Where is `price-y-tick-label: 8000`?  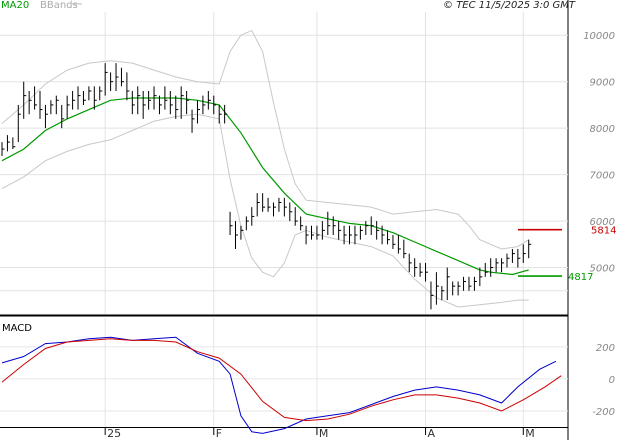
price-y-tick-label: 8000 is located at coordinates (602, 129).